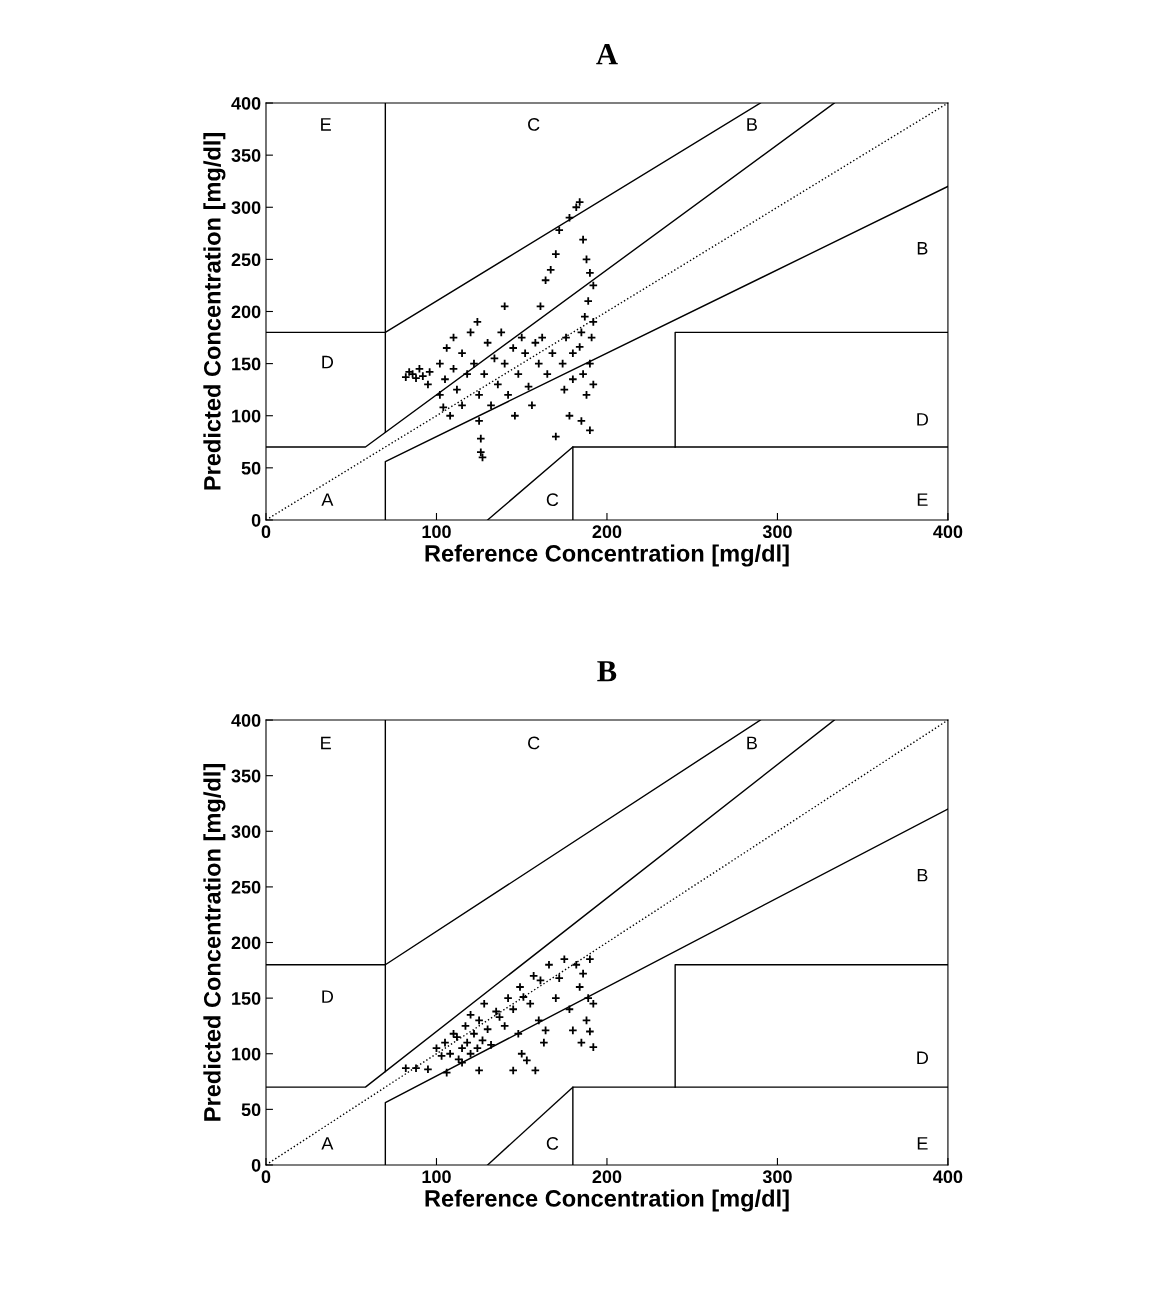  Describe the element at coordinates (607, 671) in the screenshot. I see `chart-title: B` at that location.